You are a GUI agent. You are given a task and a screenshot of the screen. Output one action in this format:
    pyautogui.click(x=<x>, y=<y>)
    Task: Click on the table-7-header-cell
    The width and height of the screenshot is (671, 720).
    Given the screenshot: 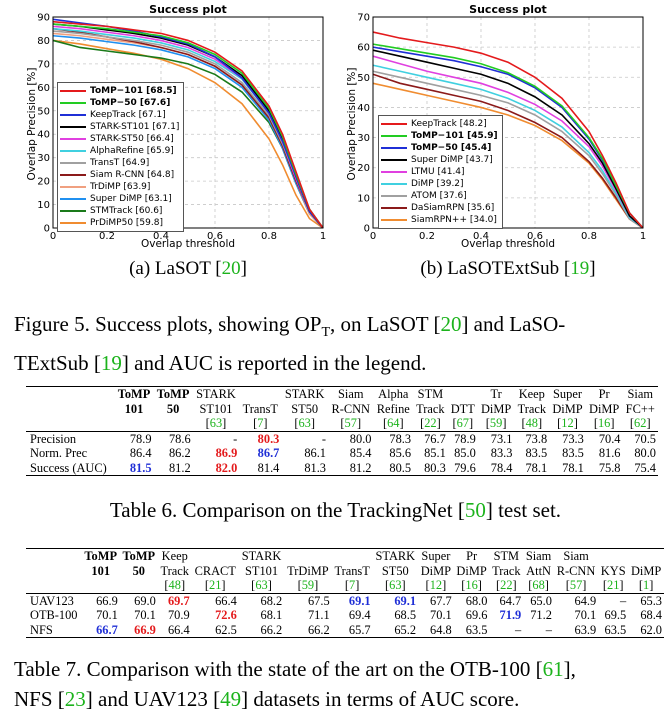 What is the action you would take?
    pyautogui.click(x=54, y=570)
    